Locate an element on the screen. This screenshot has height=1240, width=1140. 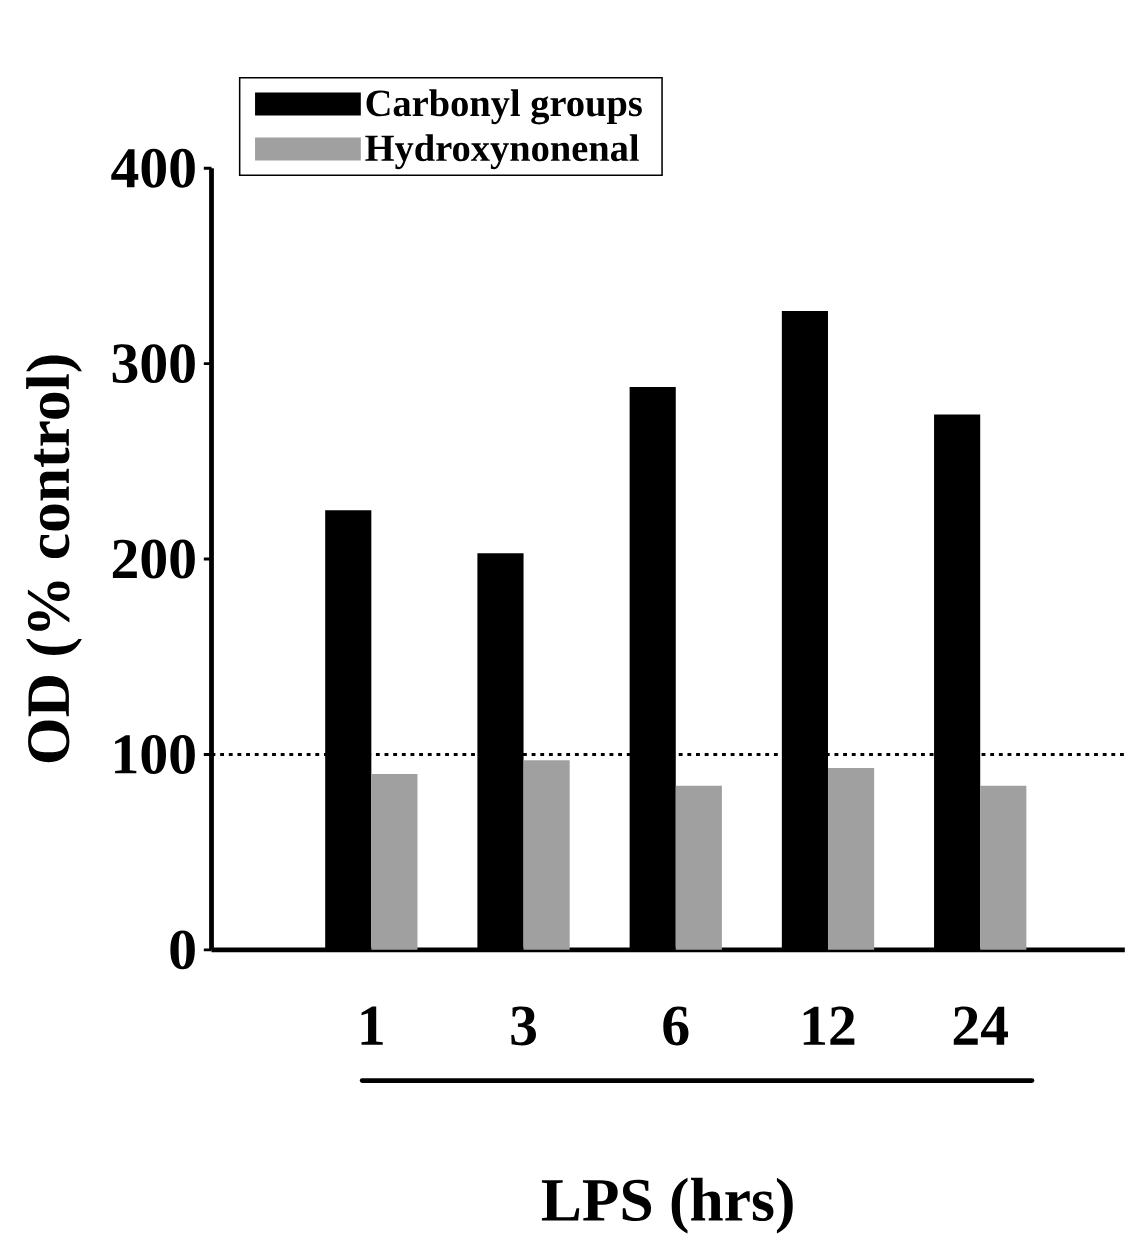
y-tick-label: 200 is located at coordinates (153, 559).